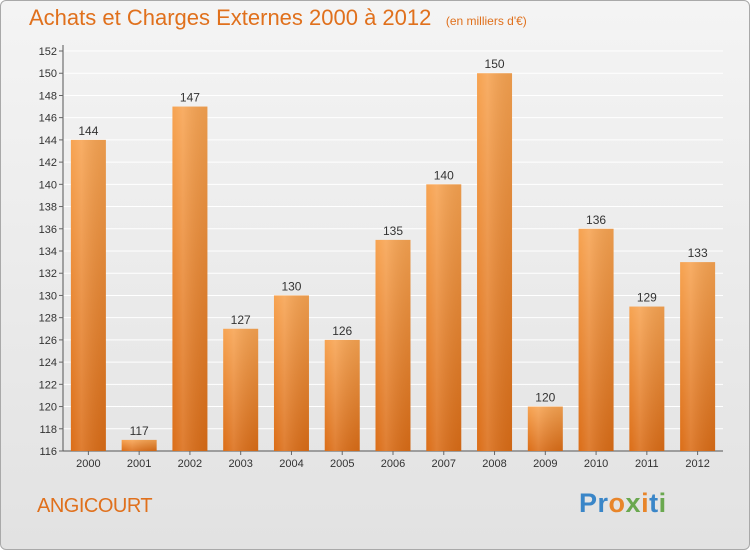 The image size is (750, 550). Describe the element at coordinates (494, 464) in the screenshot. I see `x-tick-label: 2008` at that location.